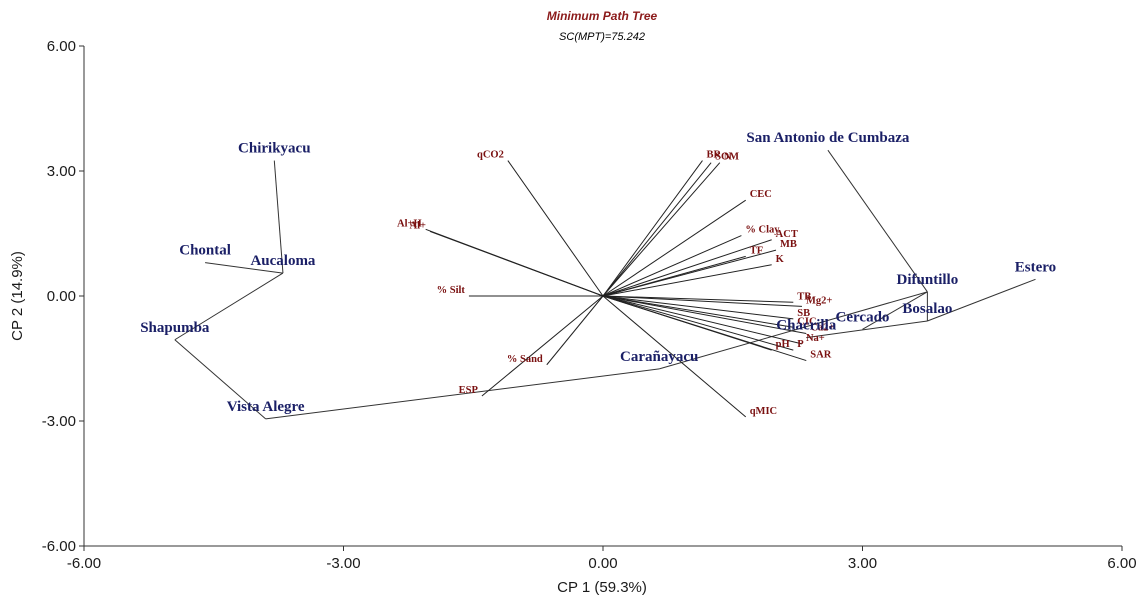  Describe the element at coordinates (1121, 563) in the screenshot. I see `x-tick-label: 6.00` at that location.